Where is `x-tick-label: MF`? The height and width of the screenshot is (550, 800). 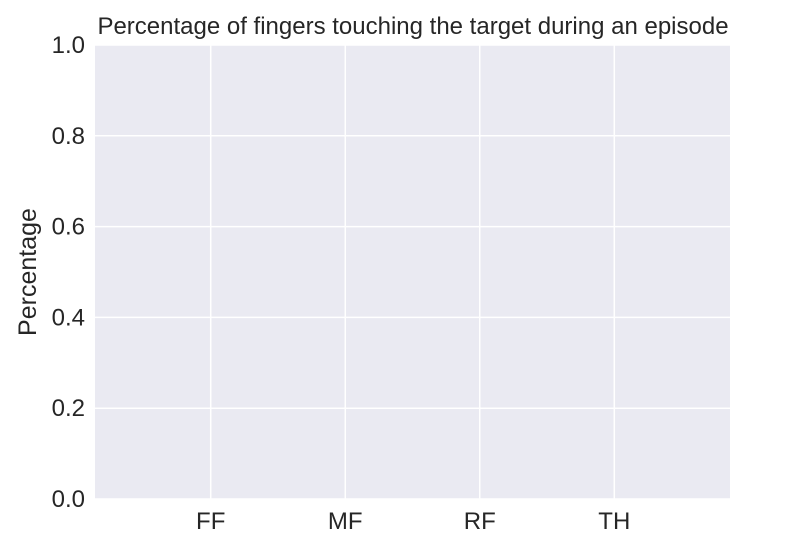 x-tick-label: MF is located at coordinates (345, 521).